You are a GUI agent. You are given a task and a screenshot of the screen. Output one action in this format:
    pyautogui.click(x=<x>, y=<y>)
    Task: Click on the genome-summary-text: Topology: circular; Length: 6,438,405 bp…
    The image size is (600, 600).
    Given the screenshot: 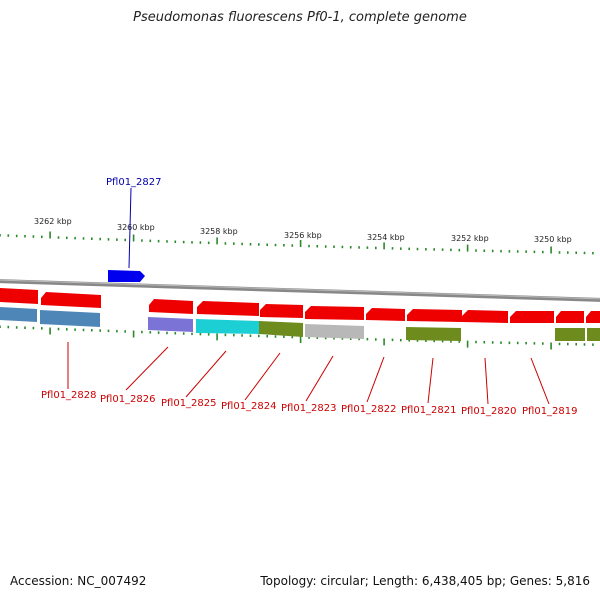 What is the action you would take?
    pyautogui.click(x=425, y=581)
    